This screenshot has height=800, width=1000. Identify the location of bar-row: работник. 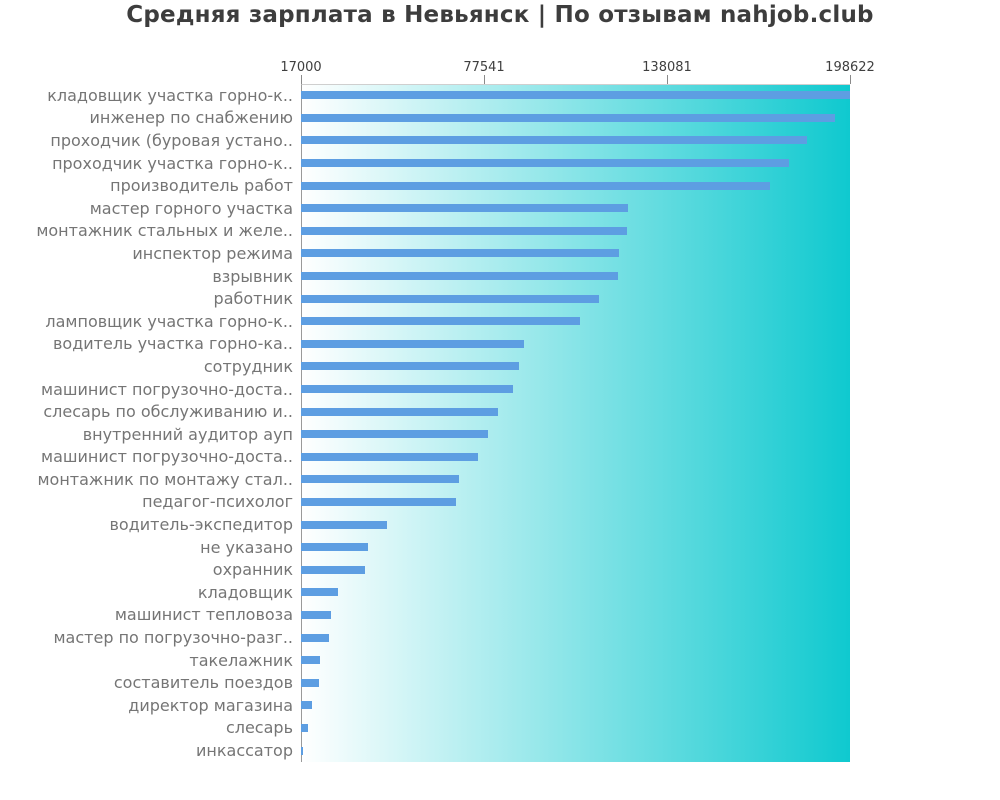
(425, 298).